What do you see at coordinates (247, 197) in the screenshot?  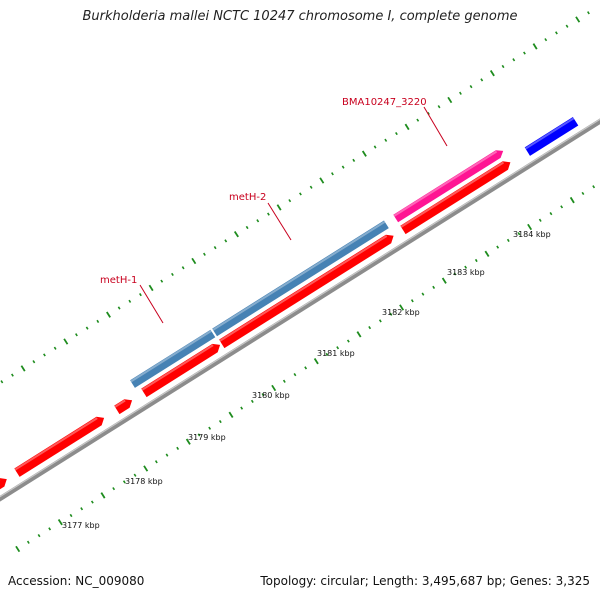 I see `gene-label-meth-2: metH-2` at bounding box center [247, 197].